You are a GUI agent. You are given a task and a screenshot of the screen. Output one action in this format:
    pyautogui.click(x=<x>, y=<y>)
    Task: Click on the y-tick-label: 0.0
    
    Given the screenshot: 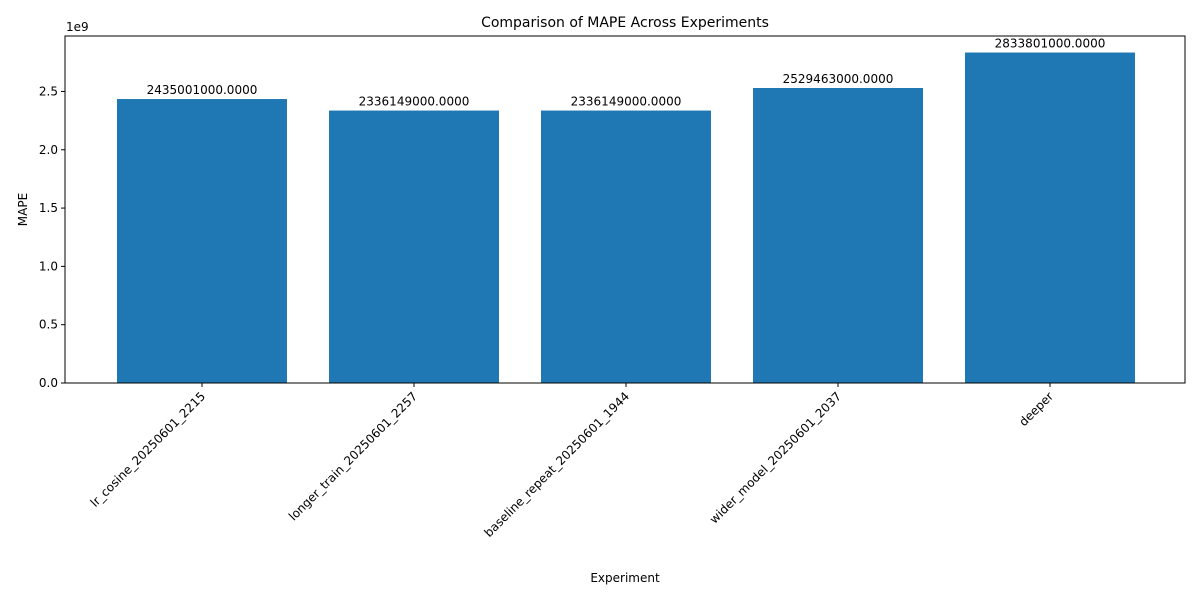 What is the action you would take?
    pyautogui.click(x=48, y=383)
    